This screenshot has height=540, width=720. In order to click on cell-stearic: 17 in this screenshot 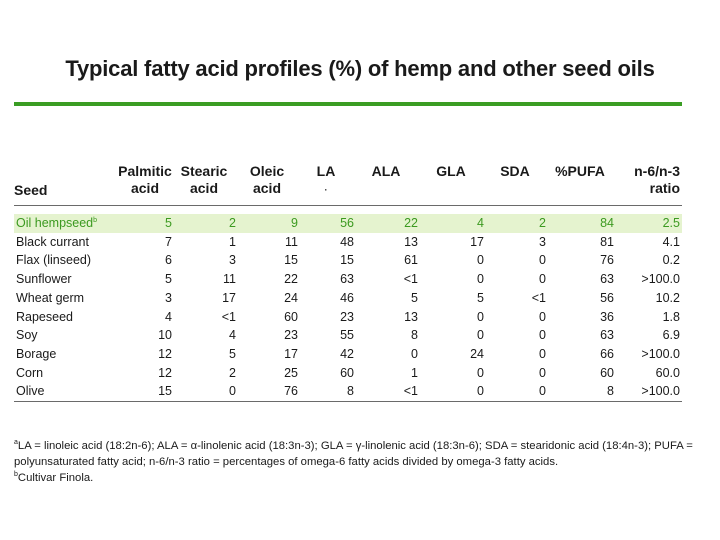, I will do `click(229, 297)`.